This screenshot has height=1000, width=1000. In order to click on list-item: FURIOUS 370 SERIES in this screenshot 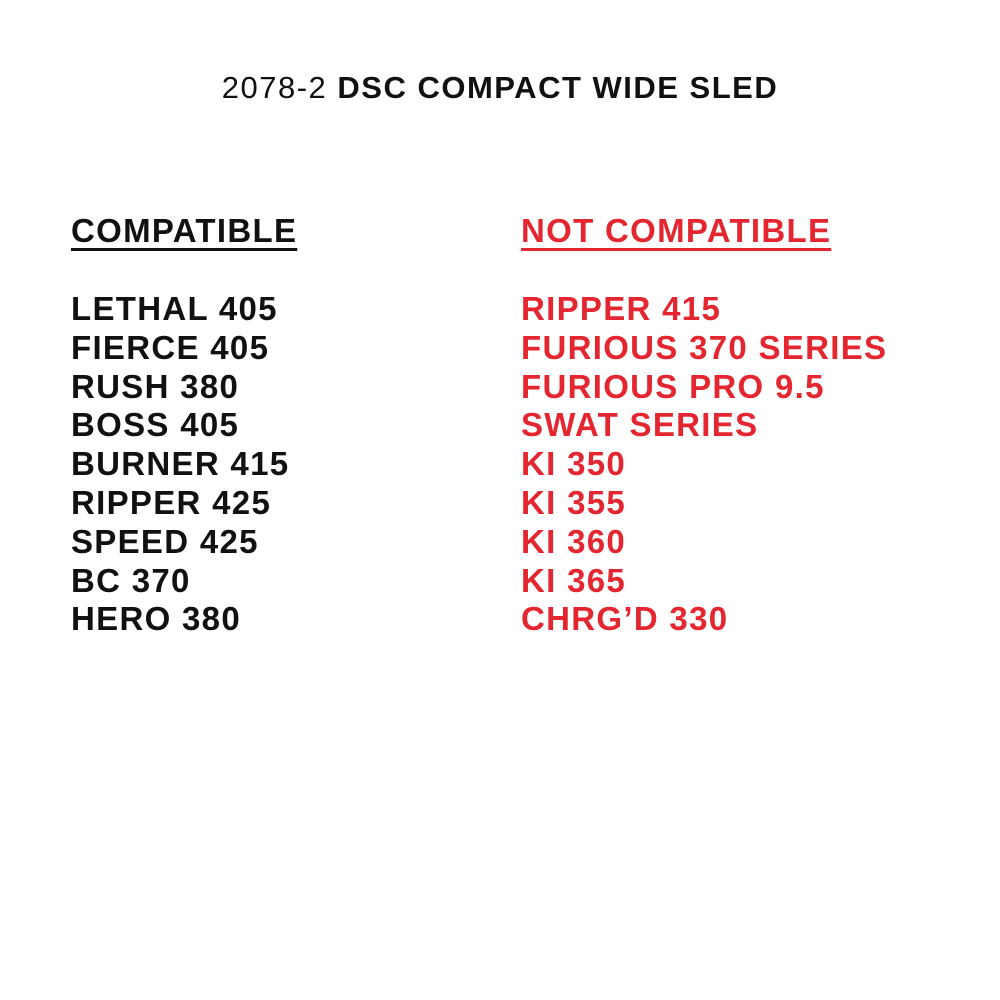, I will do `click(704, 347)`.